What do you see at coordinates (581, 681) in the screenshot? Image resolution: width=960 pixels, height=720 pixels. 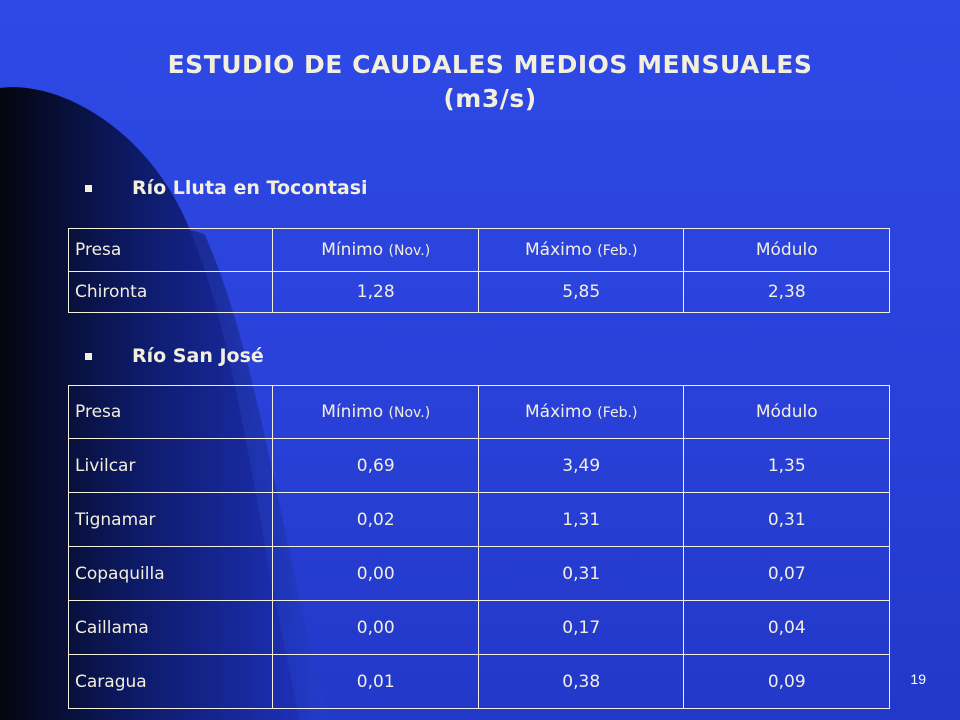 I see `cell-maximo: 0,38` at bounding box center [581, 681].